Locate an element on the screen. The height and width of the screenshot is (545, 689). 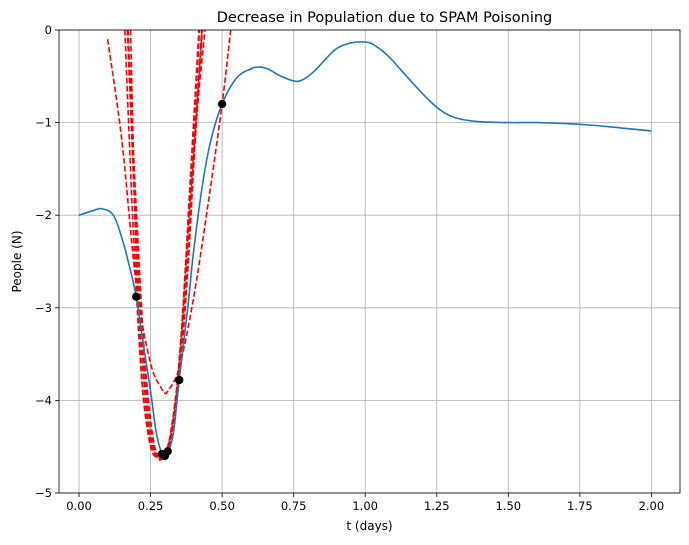
y-tick-label: −5 is located at coordinates (43, 493).